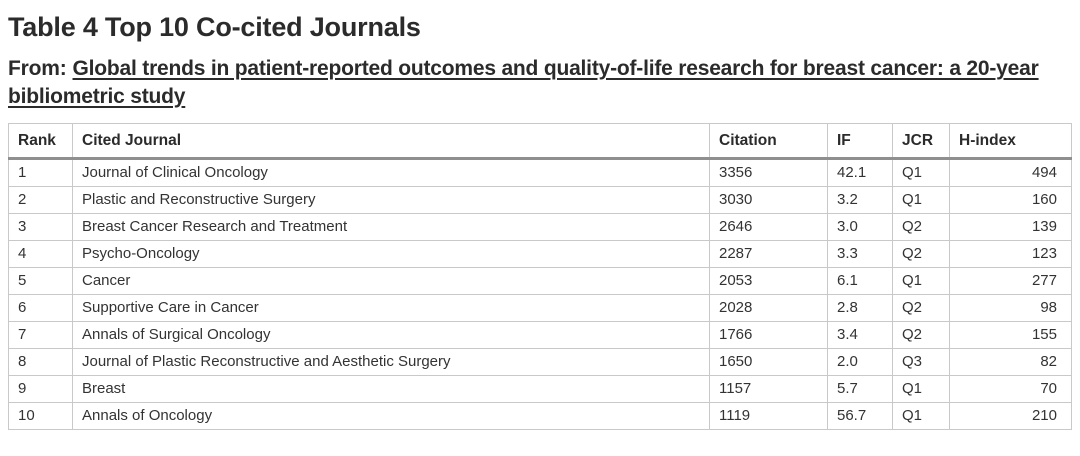 The width and height of the screenshot is (1080, 456). Describe the element at coordinates (768, 389) in the screenshot. I see `cell-citation: 1157` at that location.